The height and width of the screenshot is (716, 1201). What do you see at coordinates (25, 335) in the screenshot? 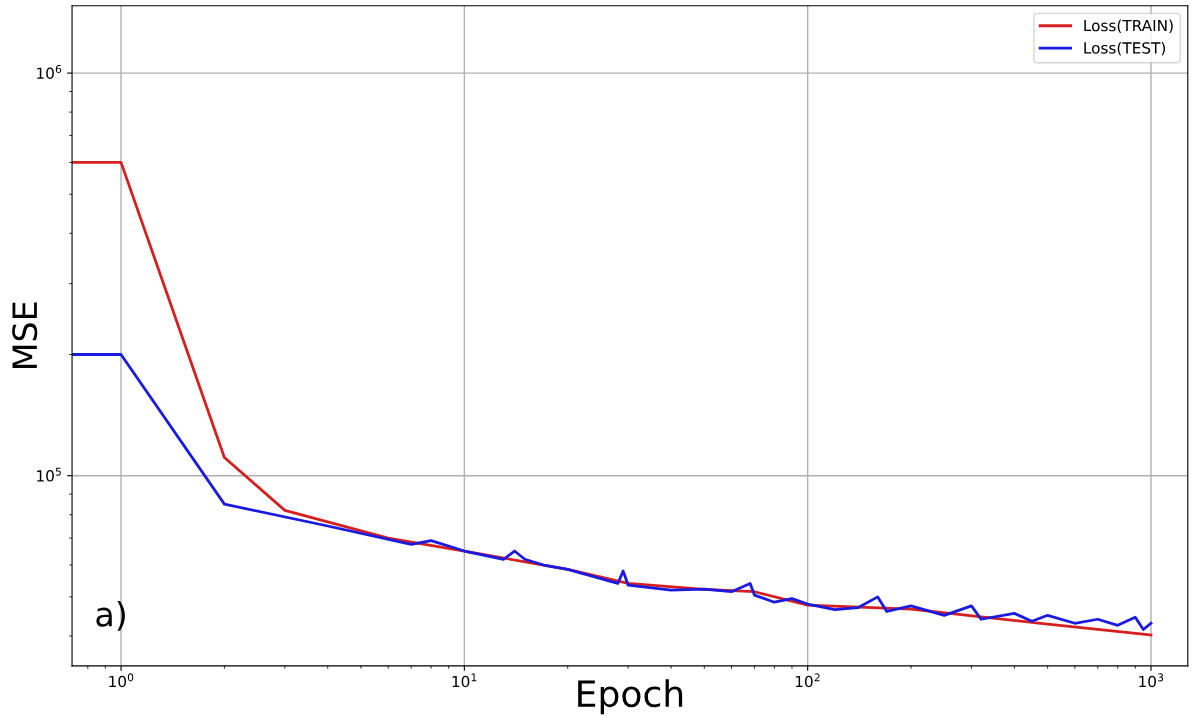
I see `y-axis-title: MSE` at bounding box center [25, 335].